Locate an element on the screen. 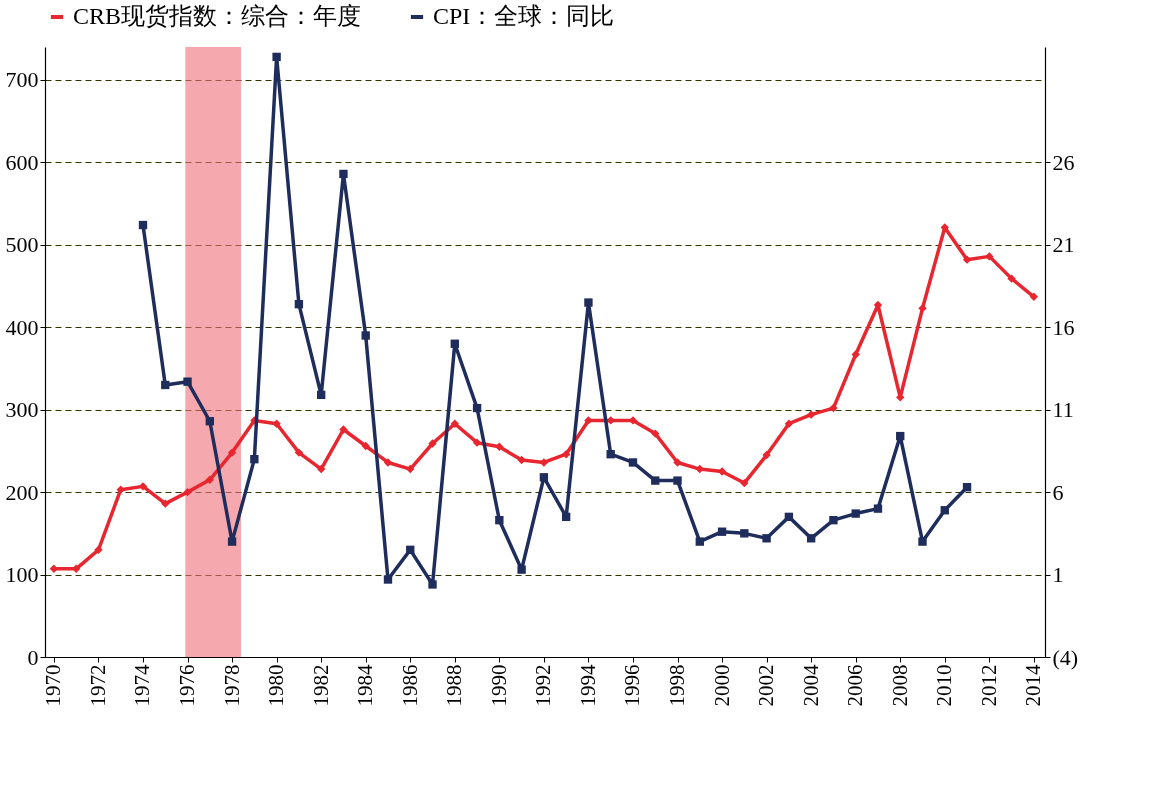 This screenshot has height=804, width=1156. x-tick-label: 2004 is located at coordinates (810, 685).